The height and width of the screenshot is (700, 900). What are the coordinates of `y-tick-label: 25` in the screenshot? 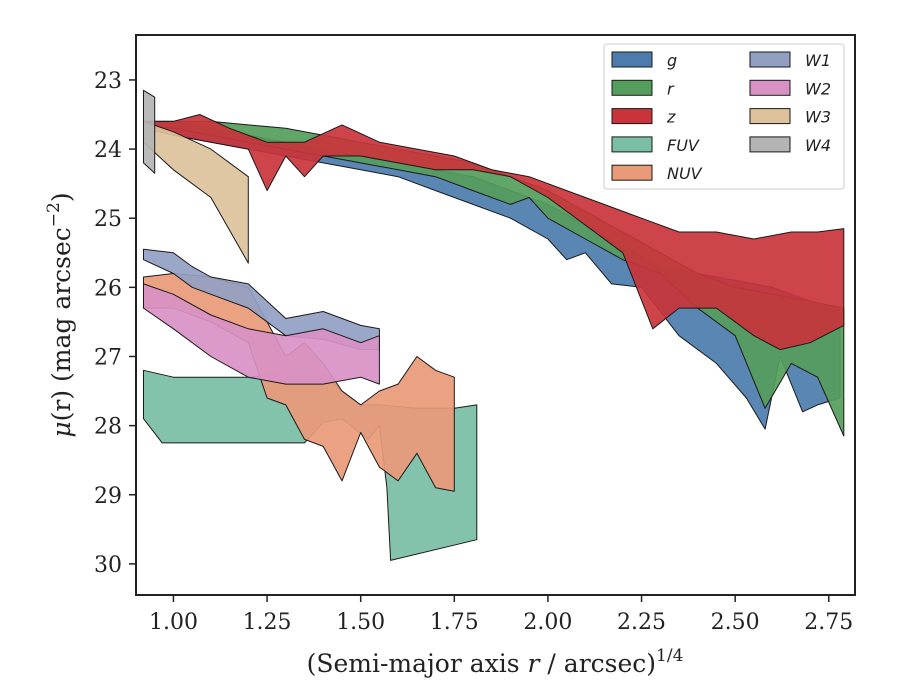 It's located at (108, 219).